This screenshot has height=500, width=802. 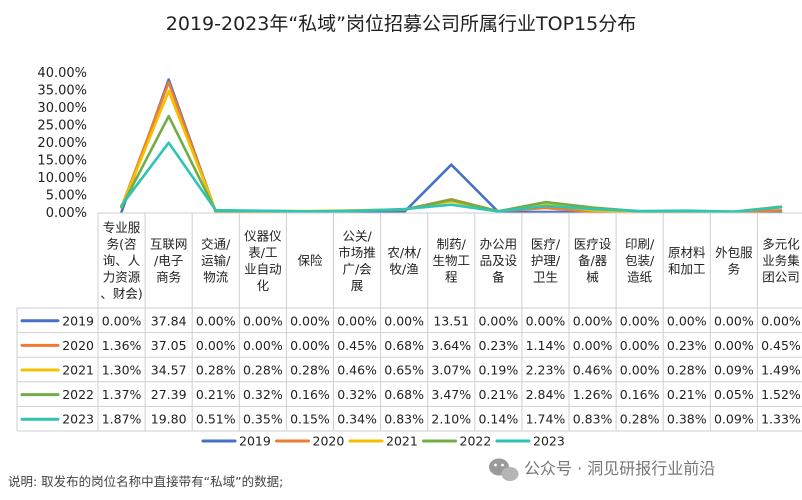 What do you see at coordinates (687, 261) in the screenshot?
I see `category-label: 原材料和加工` at bounding box center [687, 261].